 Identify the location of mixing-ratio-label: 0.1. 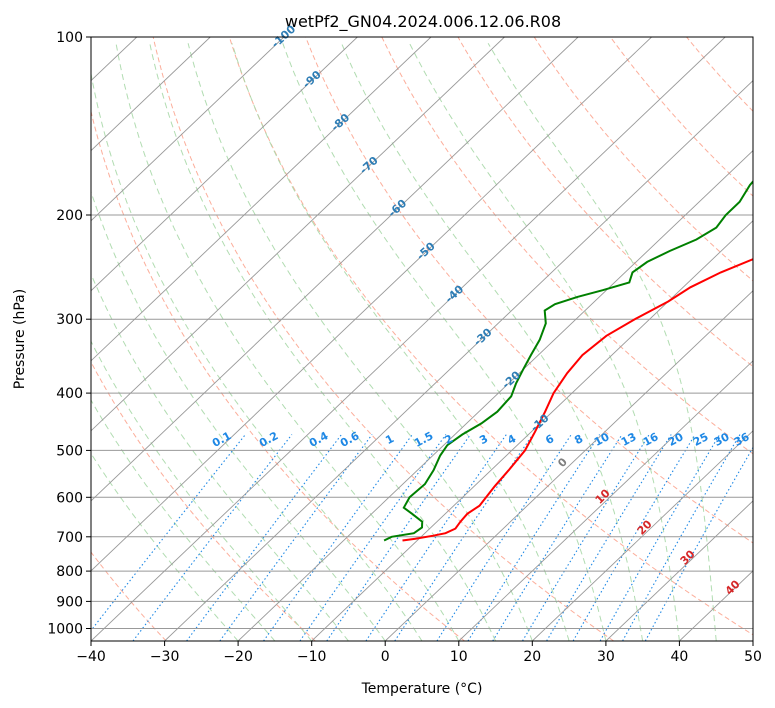
(221, 439).